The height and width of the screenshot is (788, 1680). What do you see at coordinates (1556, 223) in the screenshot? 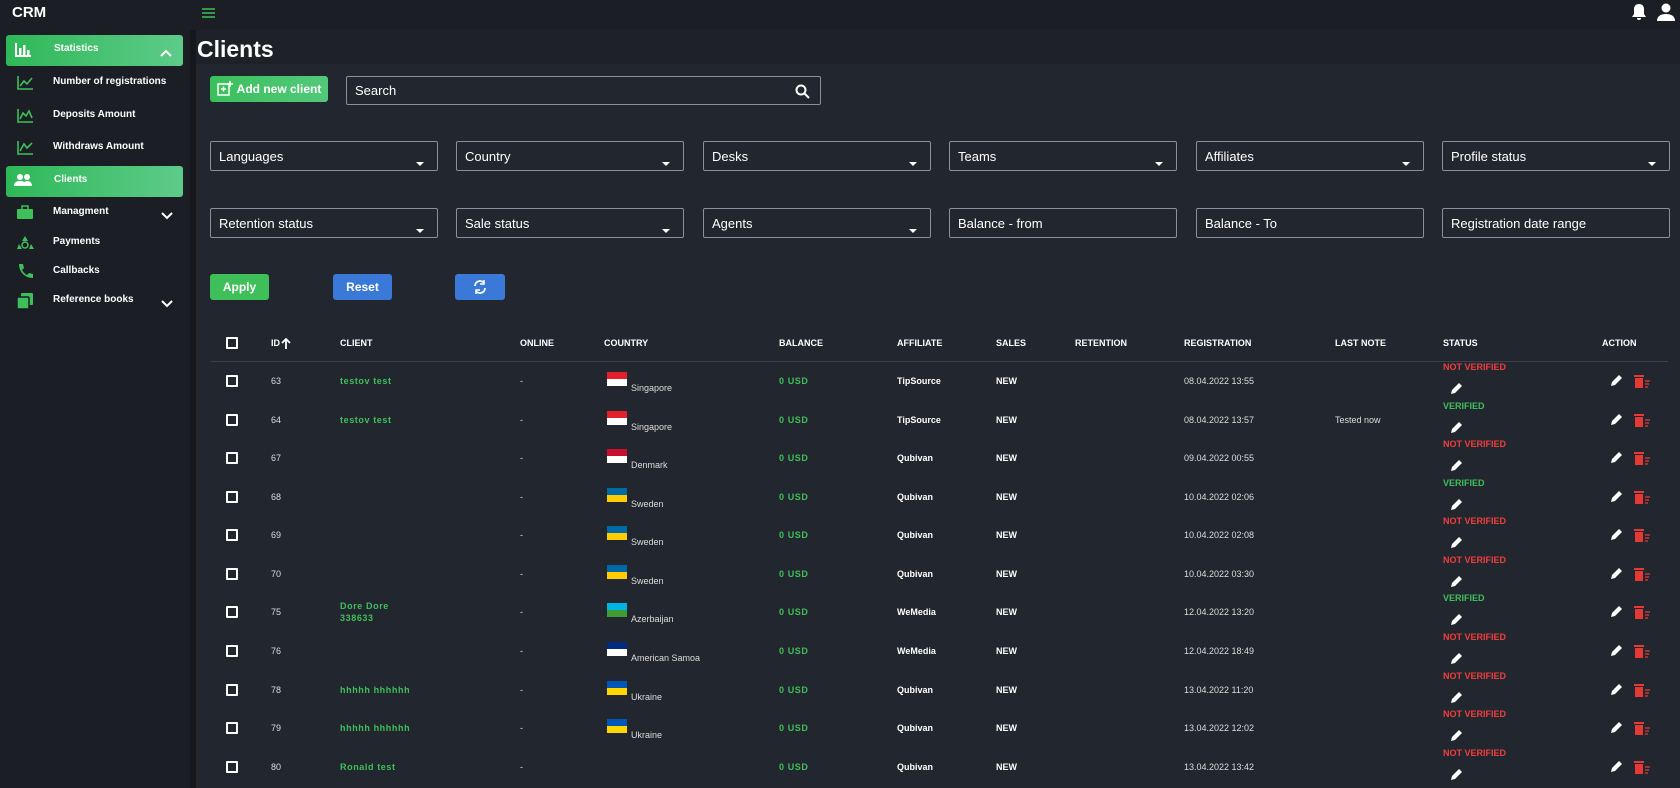
I see `input-filter: Registration date range` at bounding box center [1556, 223].